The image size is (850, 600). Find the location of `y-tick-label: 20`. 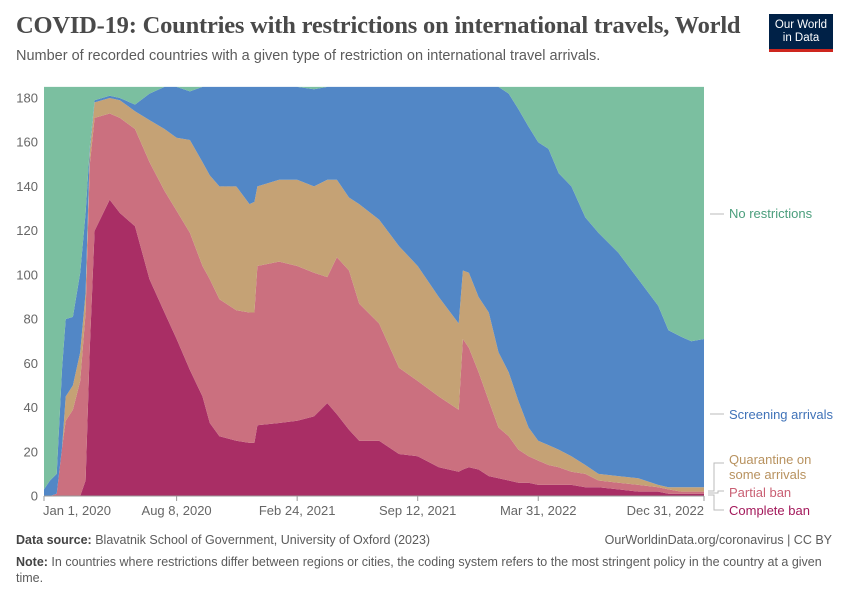

y-tick-label: 20 is located at coordinates (31, 451).